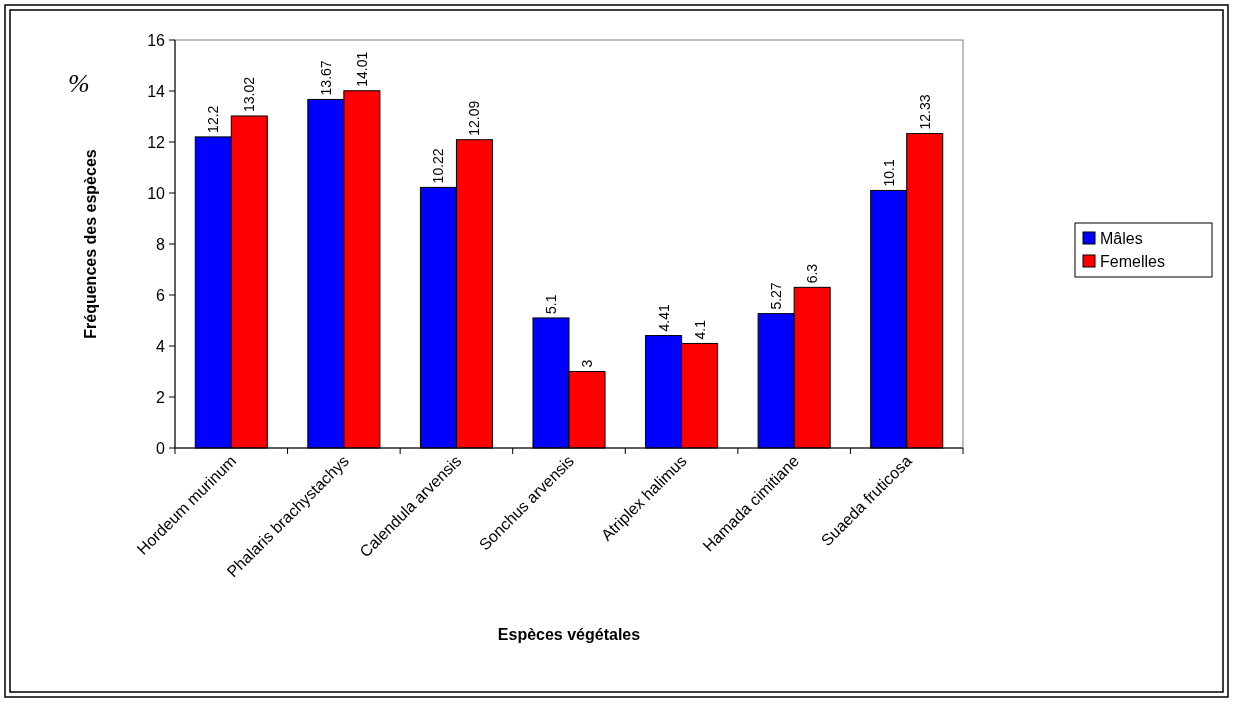 This screenshot has width=1233, height=702. I want to click on data-label: 10.1, so click(888, 172).